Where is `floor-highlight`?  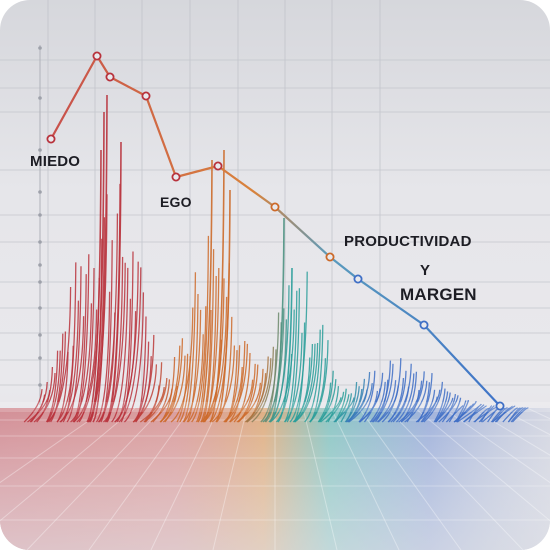 floor-highlight is located at coordinates (275, 407).